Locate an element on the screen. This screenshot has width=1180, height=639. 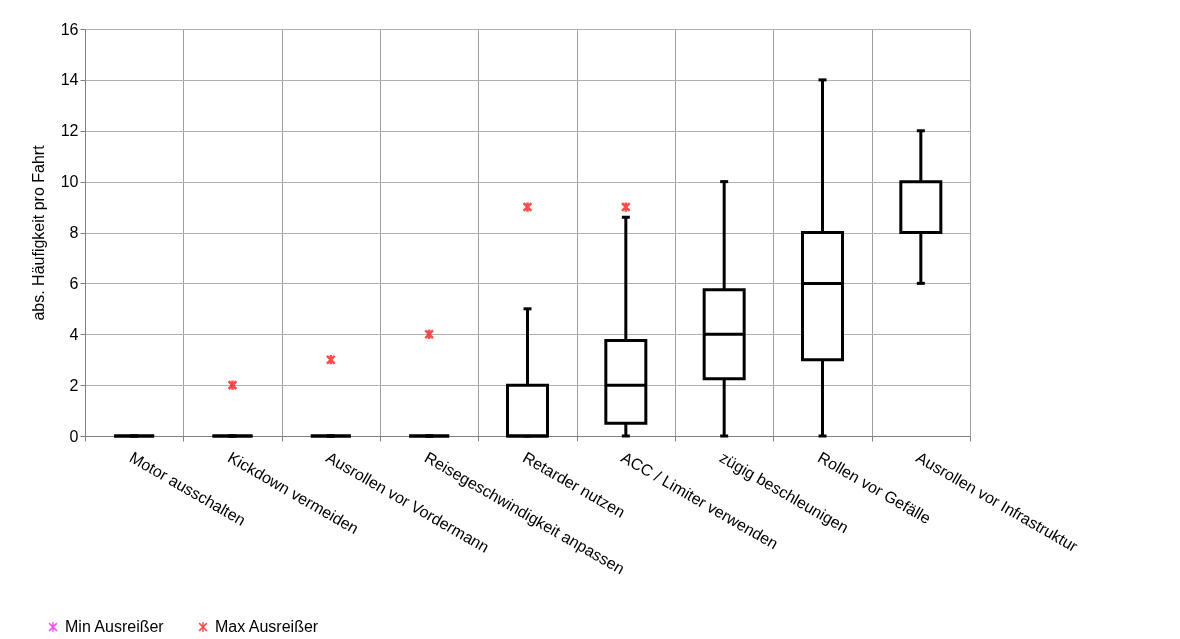
y-tick-label: 2 is located at coordinates (74, 385).